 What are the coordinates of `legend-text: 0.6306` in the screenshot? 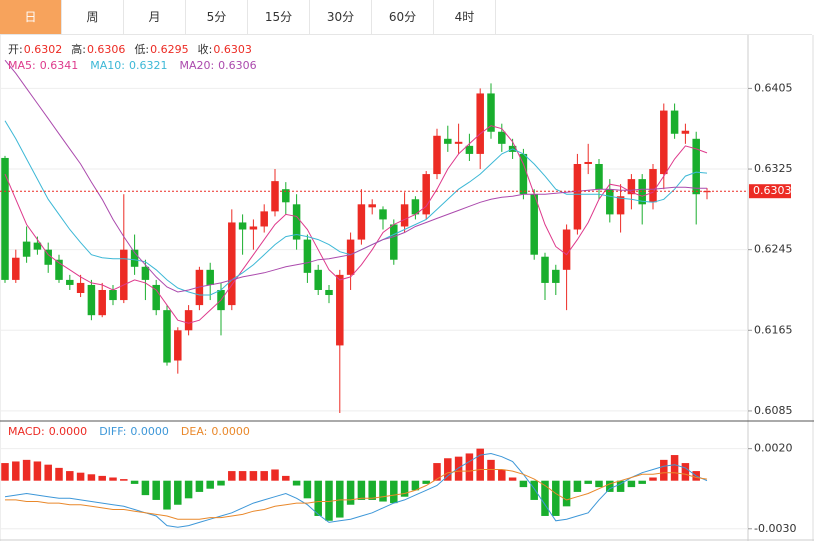 It's located at (237, 65).